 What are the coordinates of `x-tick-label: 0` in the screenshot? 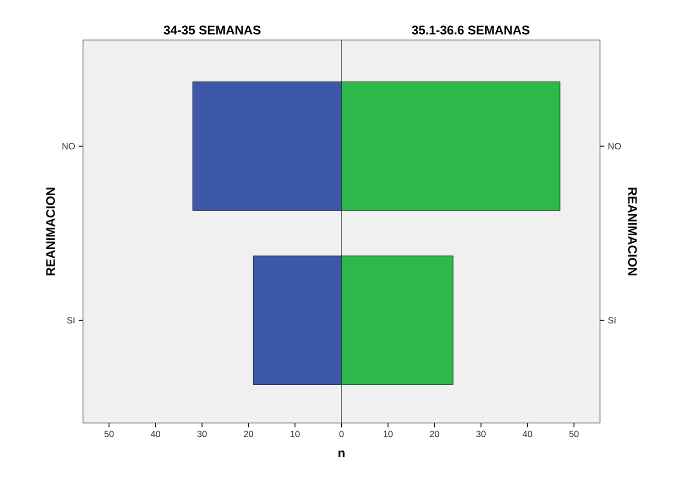 It's located at (341, 434).